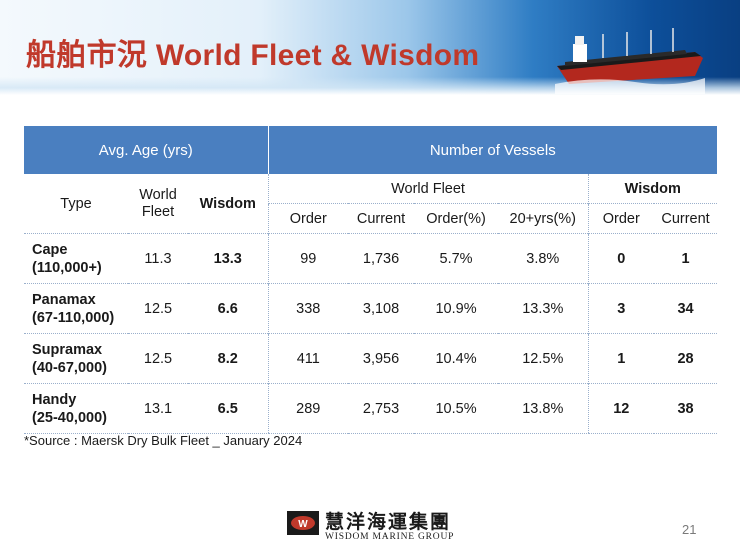  I want to click on col-20yrs-pct-header: 20+yrs(%), so click(543, 218).